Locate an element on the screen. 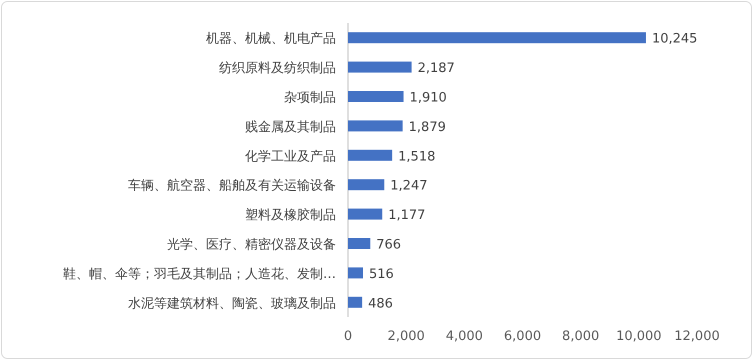 The width and height of the screenshot is (753, 360). data-label: 1,177 is located at coordinates (407, 216).